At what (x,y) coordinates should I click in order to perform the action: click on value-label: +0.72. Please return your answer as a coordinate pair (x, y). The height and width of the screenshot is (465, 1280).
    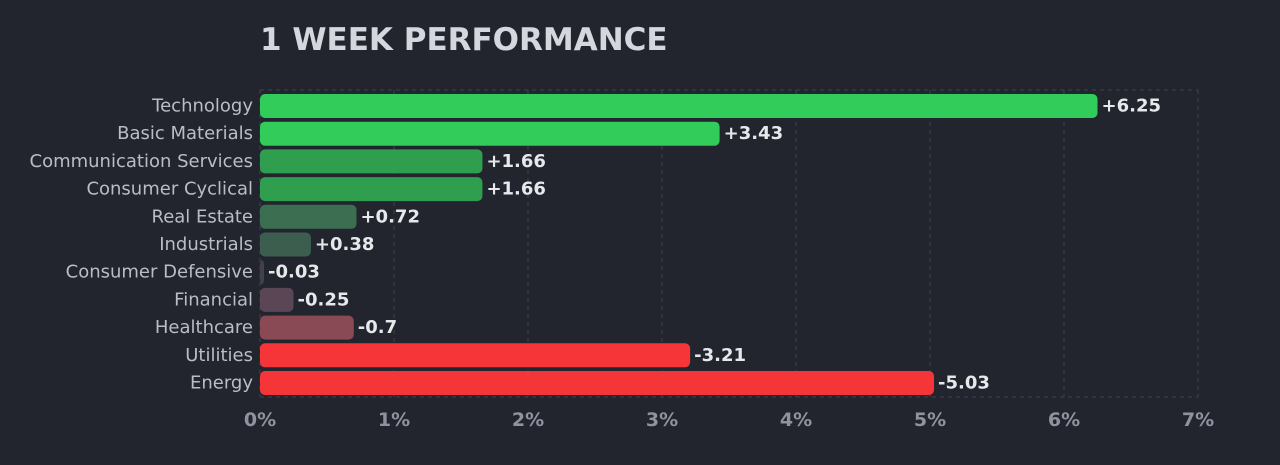
    Looking at the image, I should click on (390, 216).